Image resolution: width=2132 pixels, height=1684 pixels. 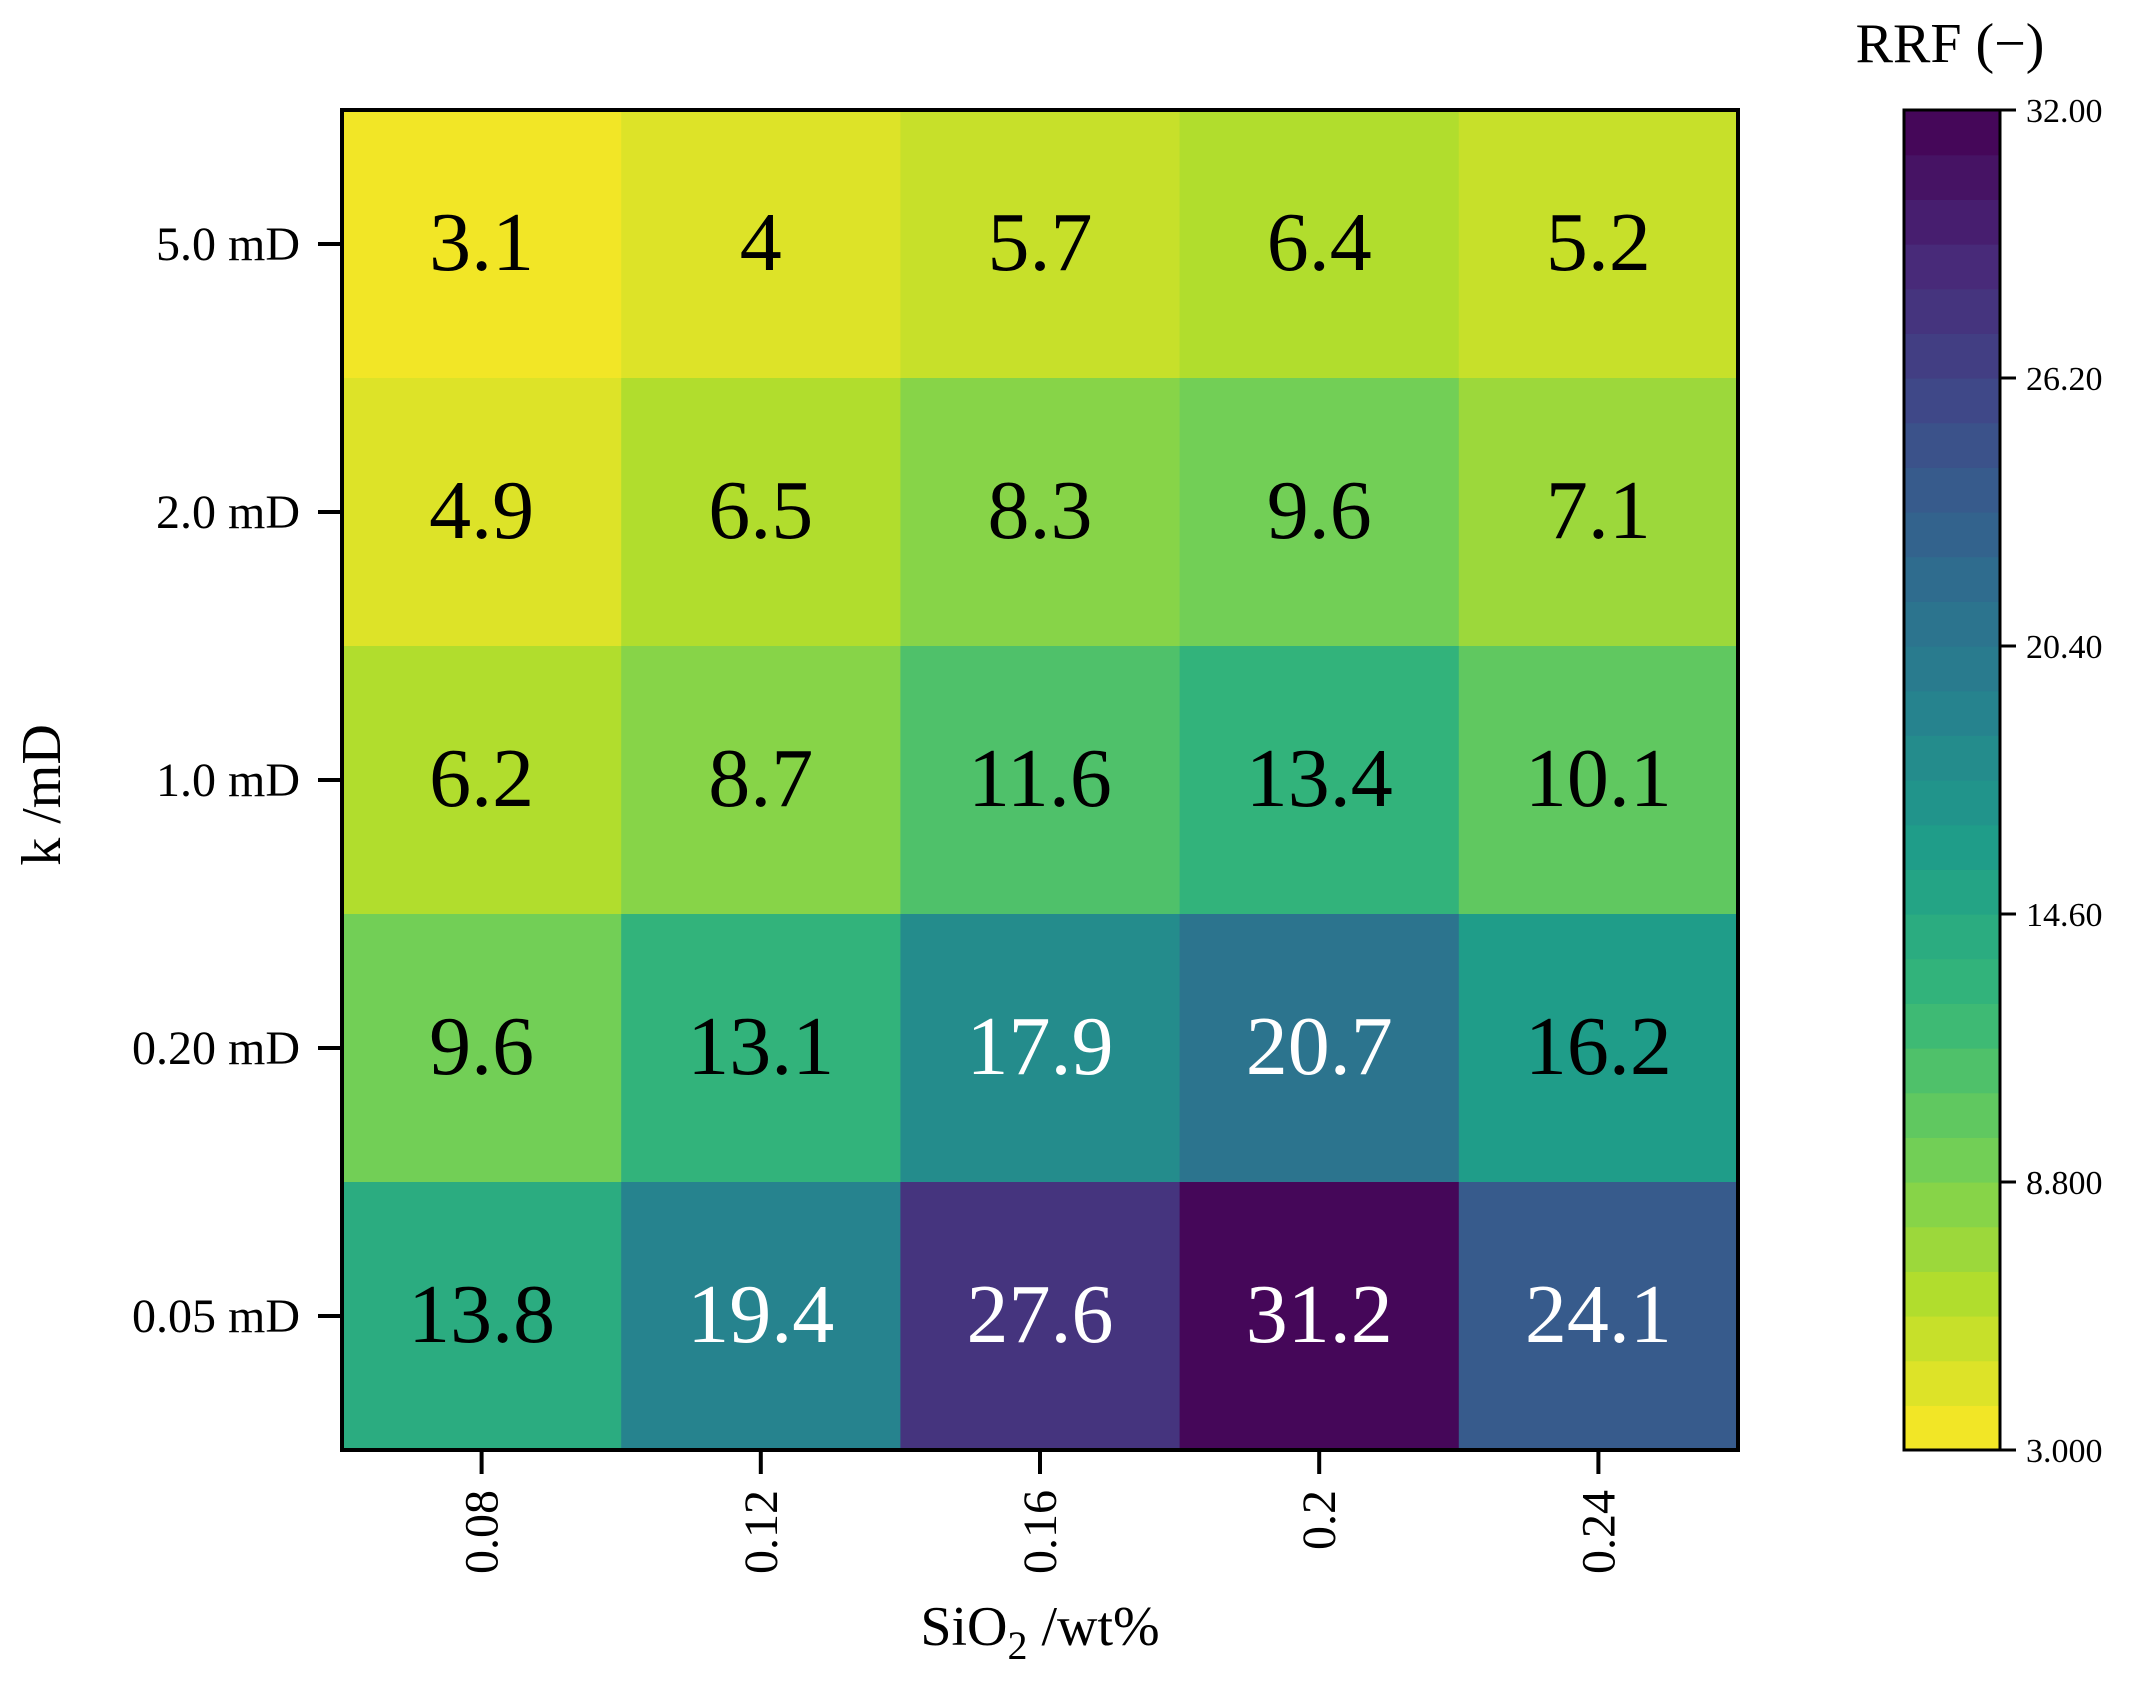 I want to click on colorbar-tick-label: 3.000, so click(x=2064, y=1451).